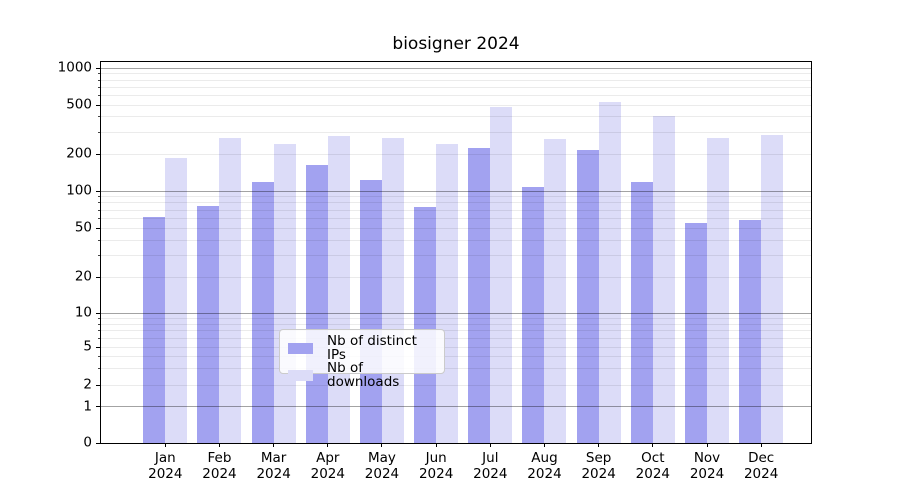  I want to click on y-tick-label: 2, so click(87, 384).